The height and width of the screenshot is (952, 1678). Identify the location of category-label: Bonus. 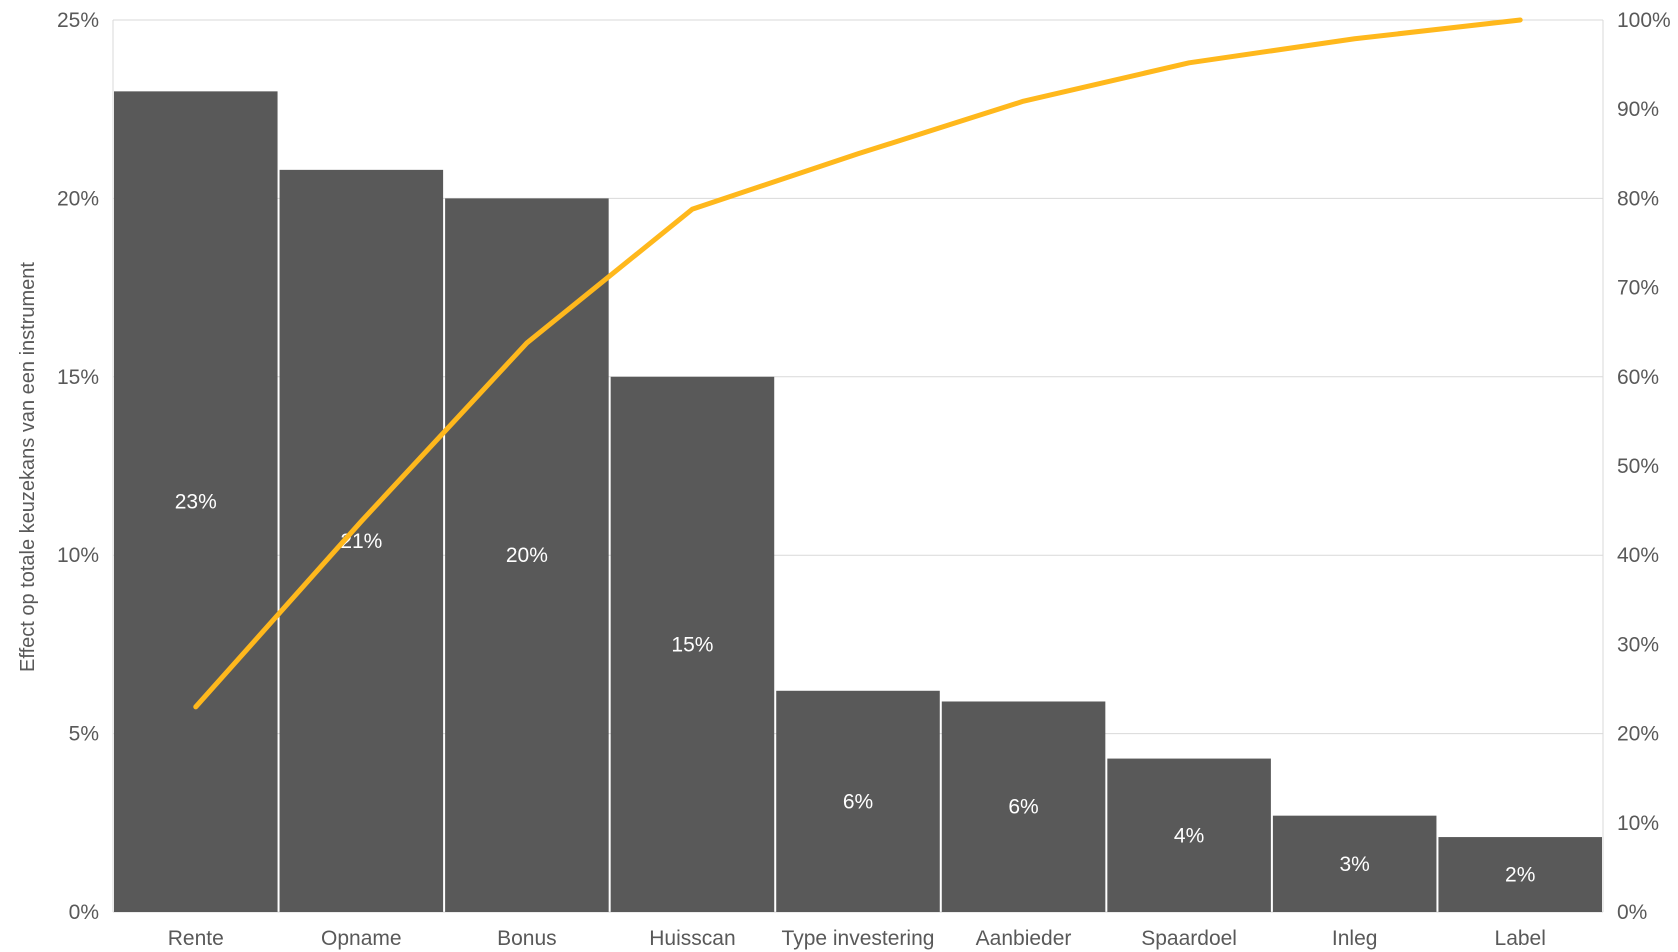
(527, 938).